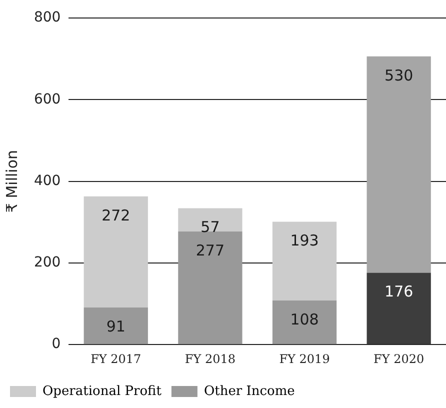 The height and width of the screenshot is (408, 446). Describe the element at coordinates (56, 344) in the screenshot. I see `y-tick-label: 0` at that location.